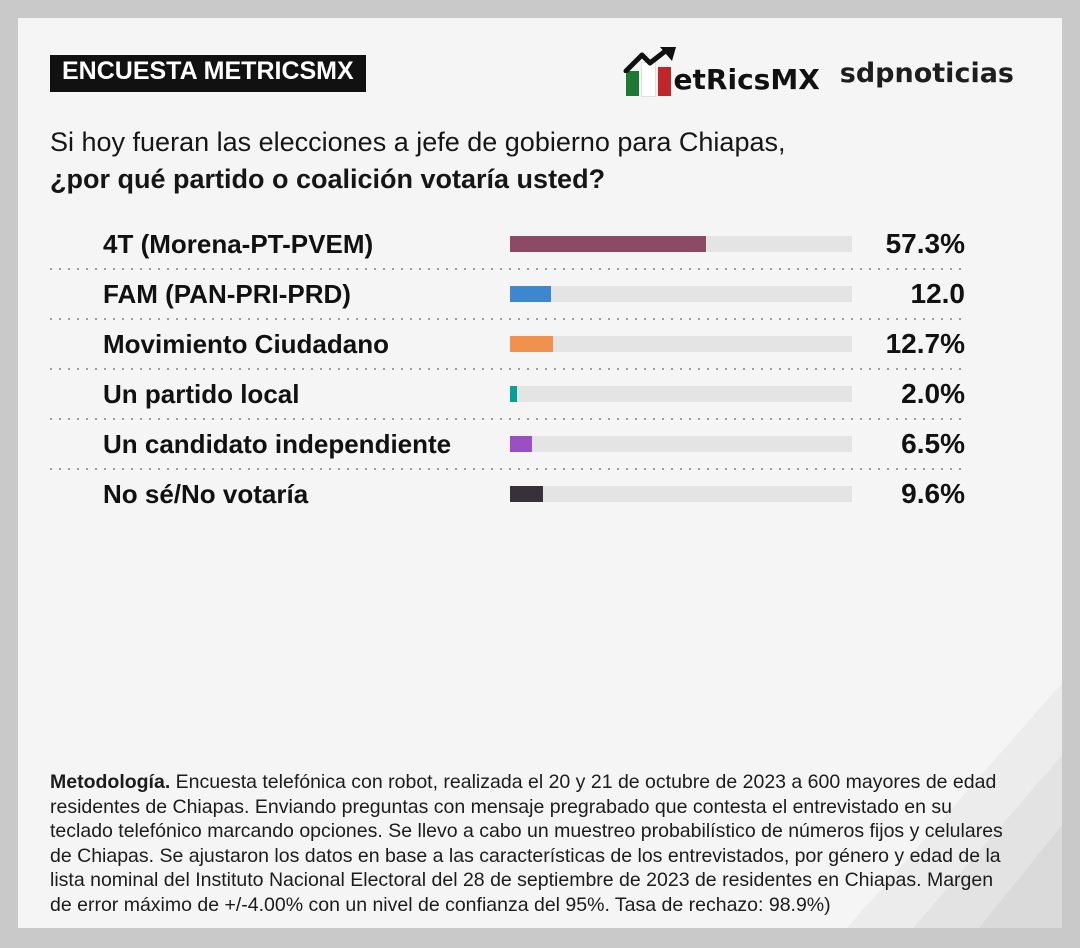  I want to click on bar-label: 4T (Morena-PT-PVEM), so click(238, 243).